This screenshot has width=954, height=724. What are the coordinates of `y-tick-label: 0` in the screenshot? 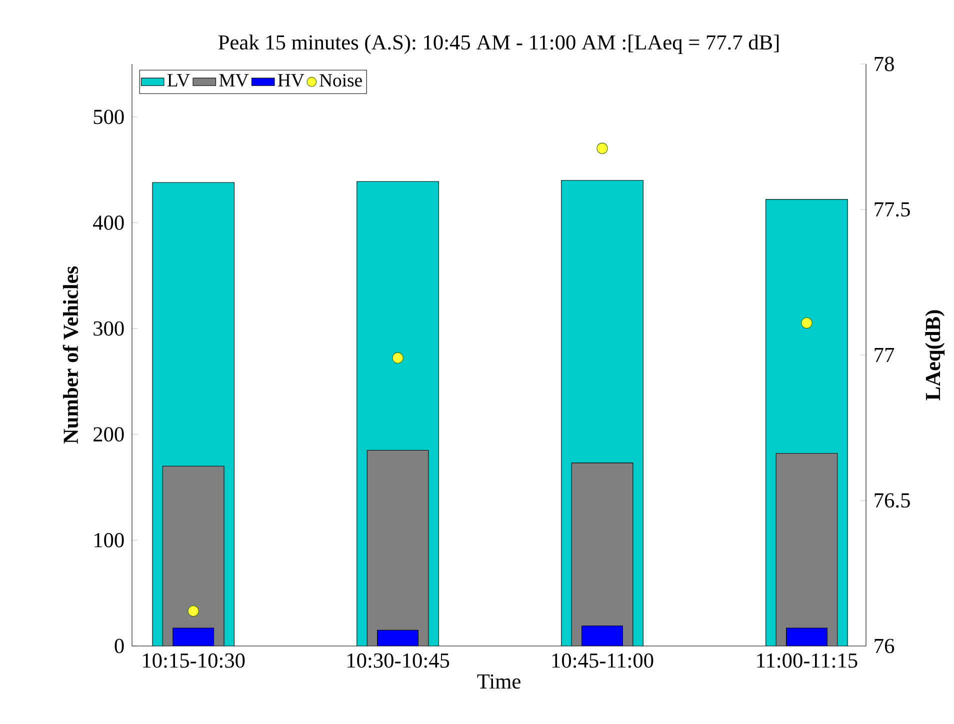 It's located at (119, 646).